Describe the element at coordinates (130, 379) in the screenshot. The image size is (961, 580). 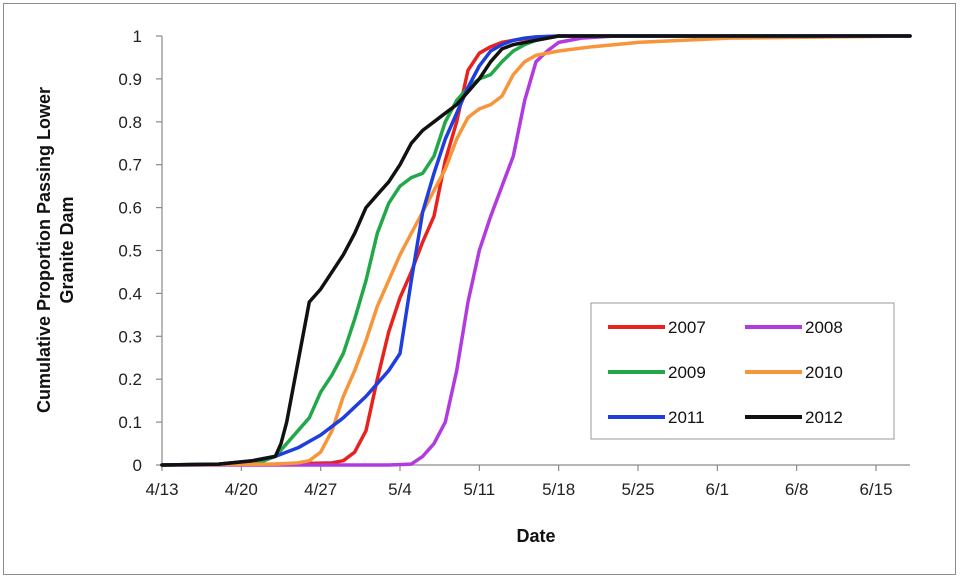
I see `y-tick-label: 0.2` at that location.